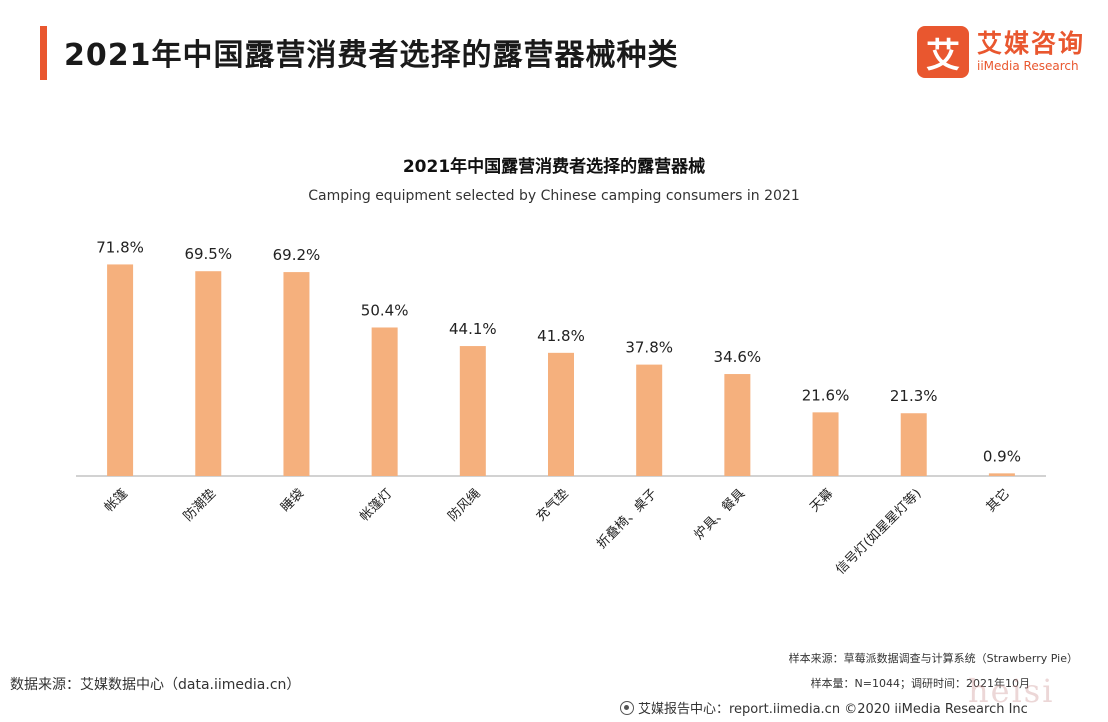  I want to click on value-label-8: 21.6%, so click(826, 395).